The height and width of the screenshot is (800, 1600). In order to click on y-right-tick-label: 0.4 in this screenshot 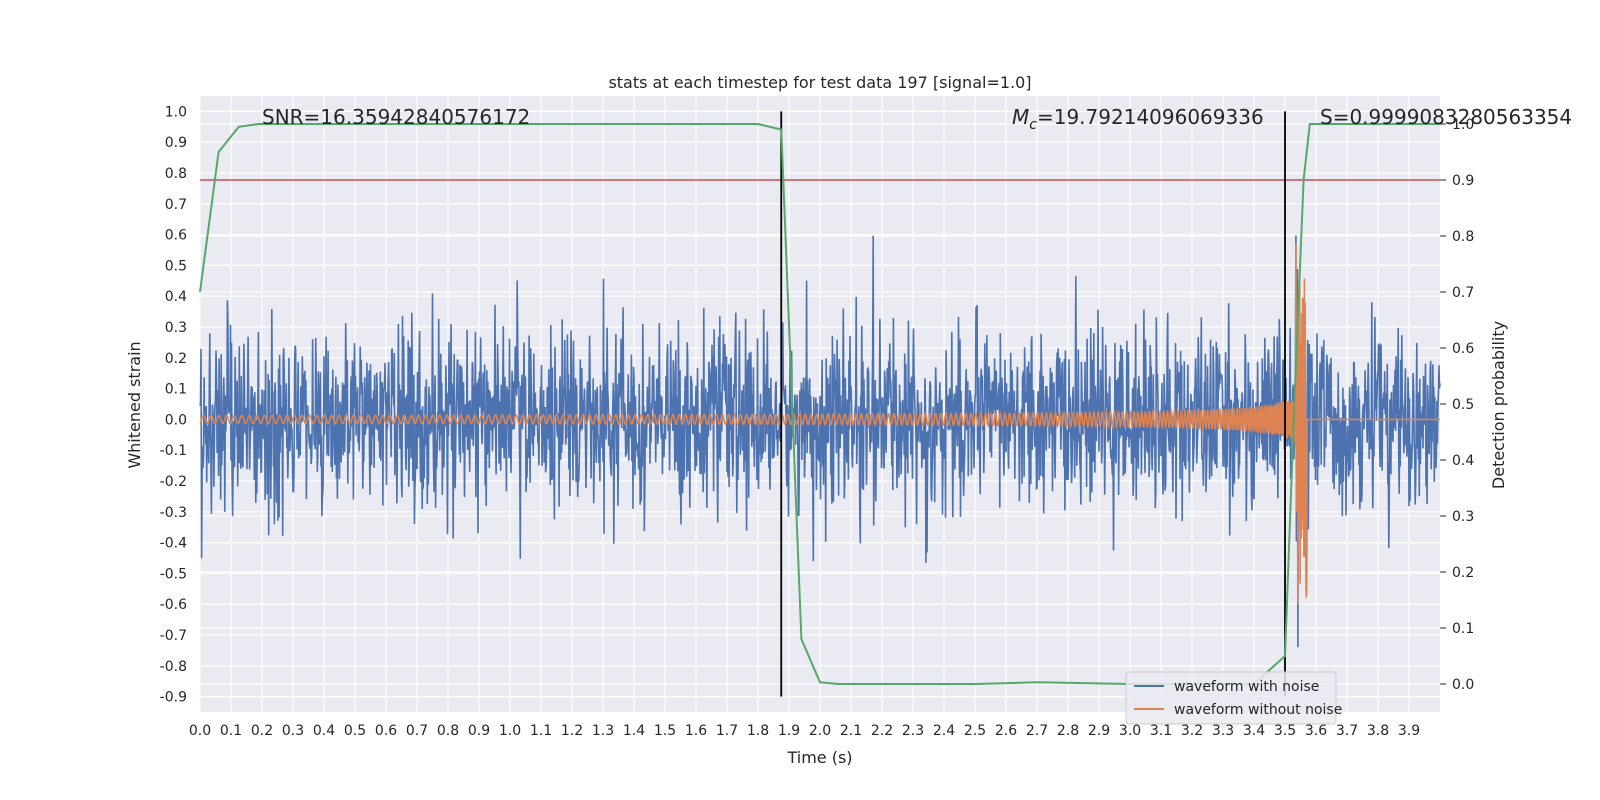, I will do `click(1463, 461)`.